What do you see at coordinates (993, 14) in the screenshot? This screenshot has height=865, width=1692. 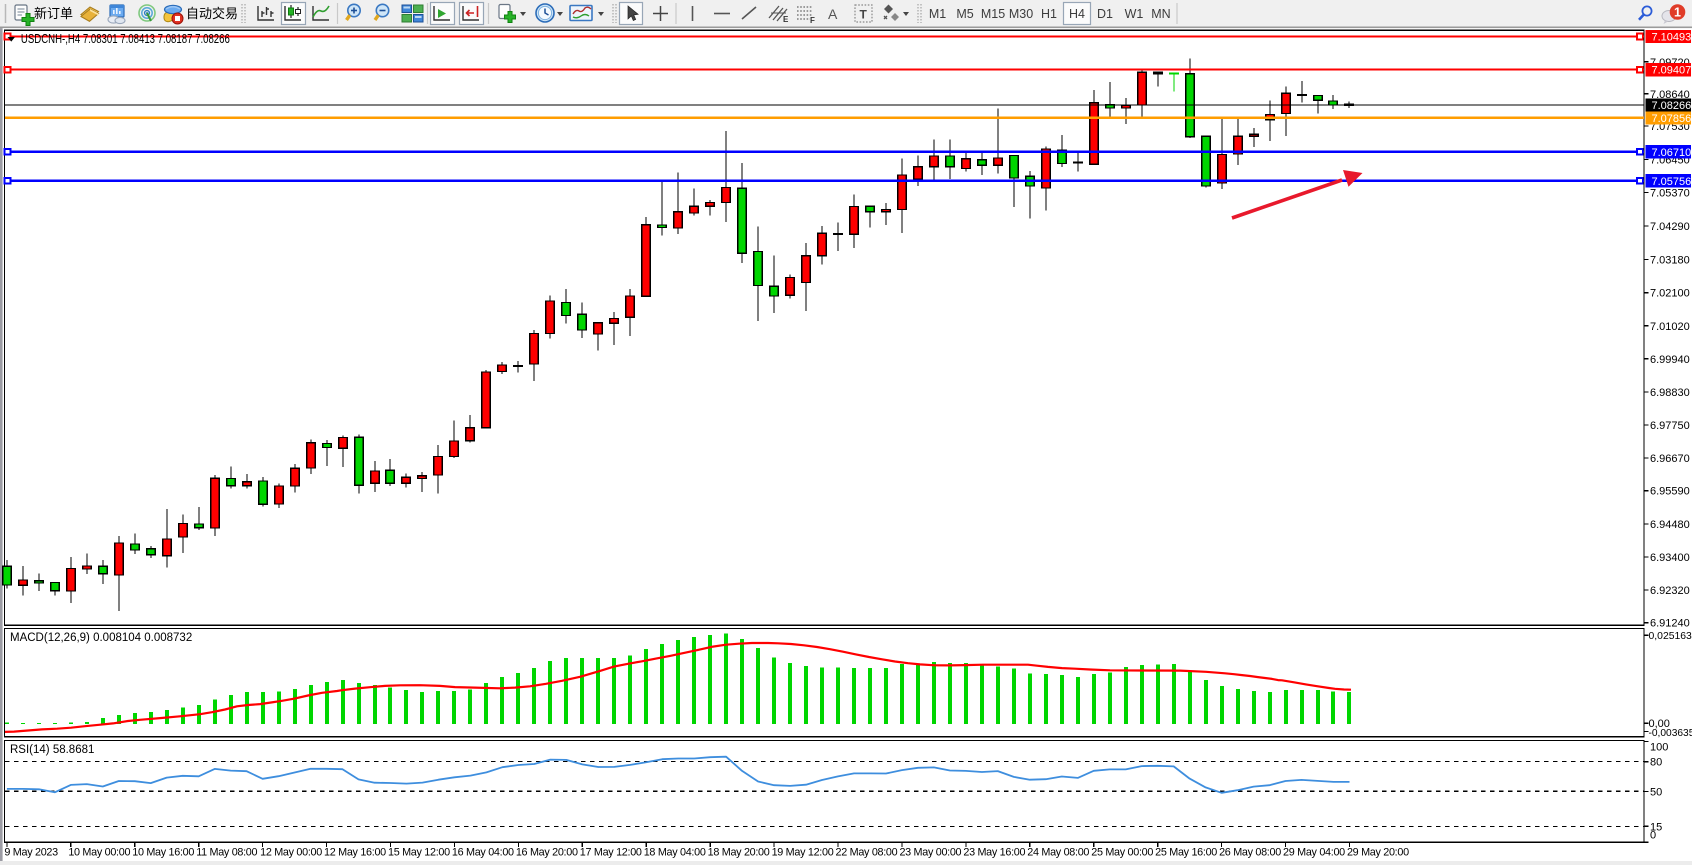 I see `svg-text: M15` at bounding box center [993, 14].